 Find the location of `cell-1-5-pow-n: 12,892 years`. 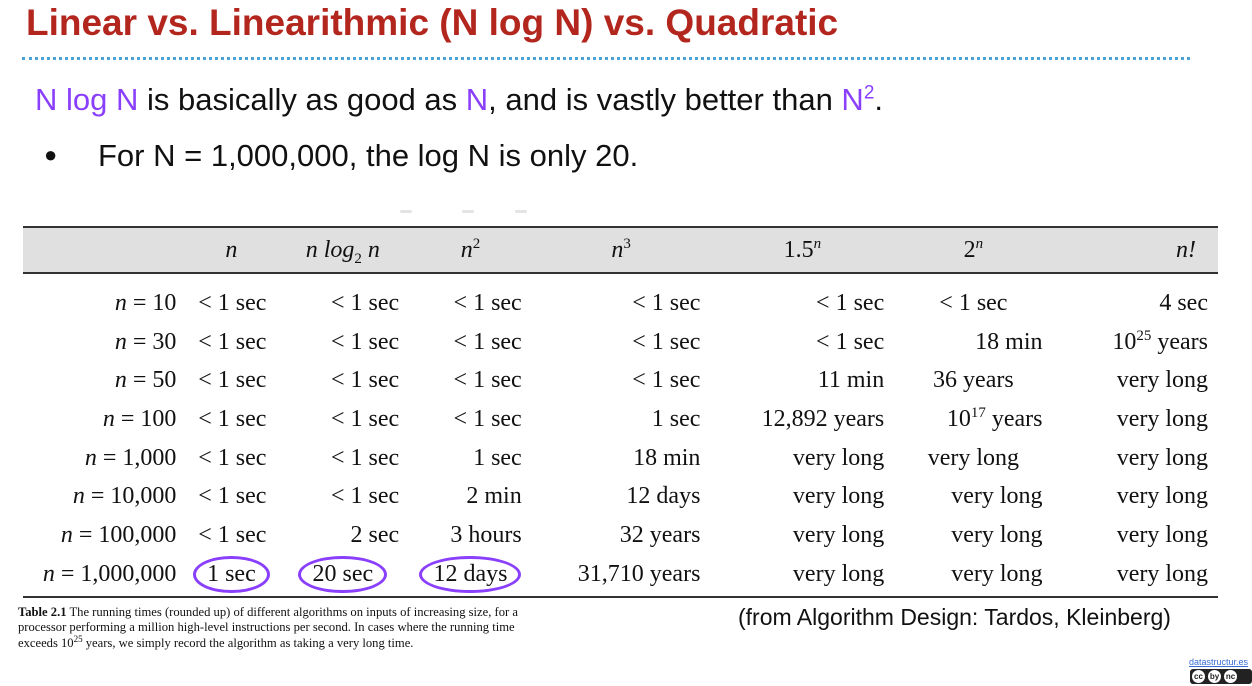

cell-1-5-pow-n: 12,892 years is located at coordinates (823, 418).